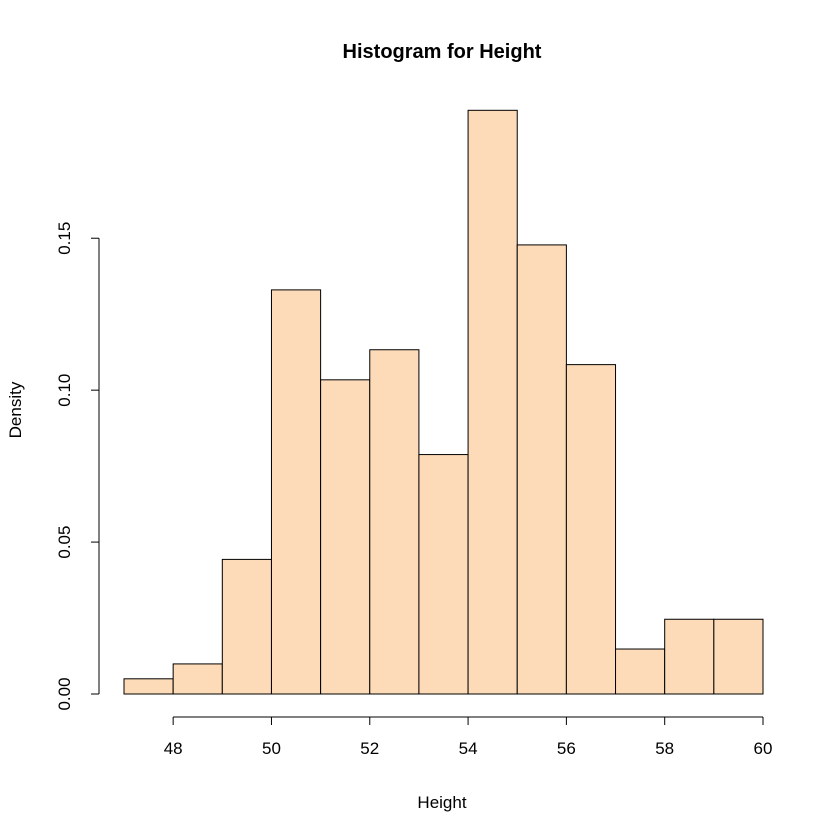 The width and height of the screenshot is (840, 840). I want to click on x-axis: 48 50 52 54 56 58 60, so click(468, 737).